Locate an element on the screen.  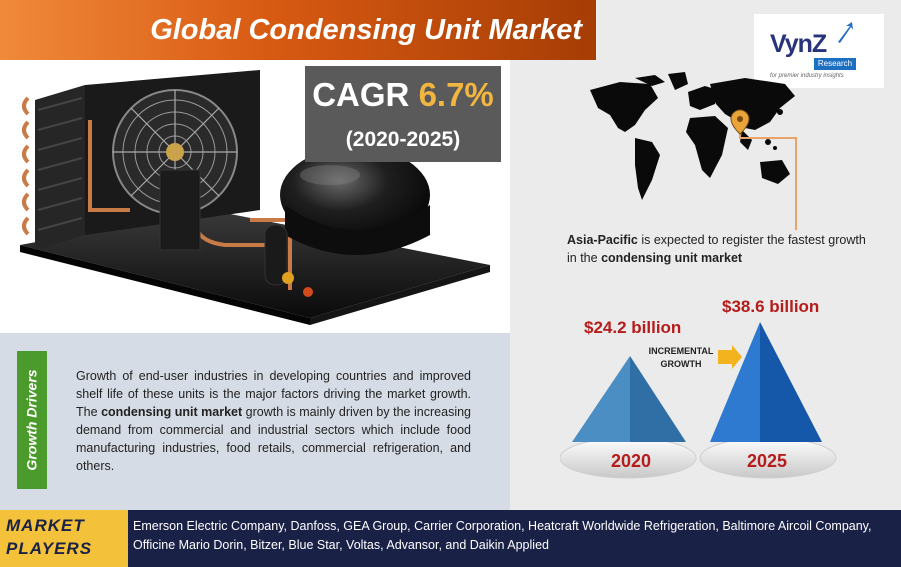
year-2020: 2020 is located at coordinates (631, 461).